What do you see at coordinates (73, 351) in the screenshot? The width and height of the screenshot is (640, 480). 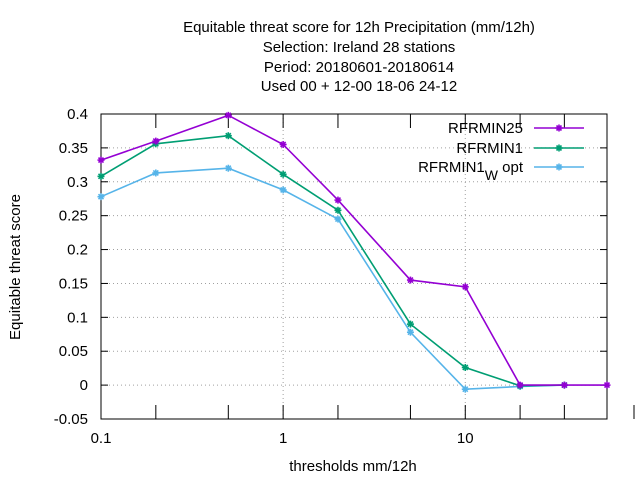 I see `y-tick-label: 0.05` at bounding box center [73, 351].